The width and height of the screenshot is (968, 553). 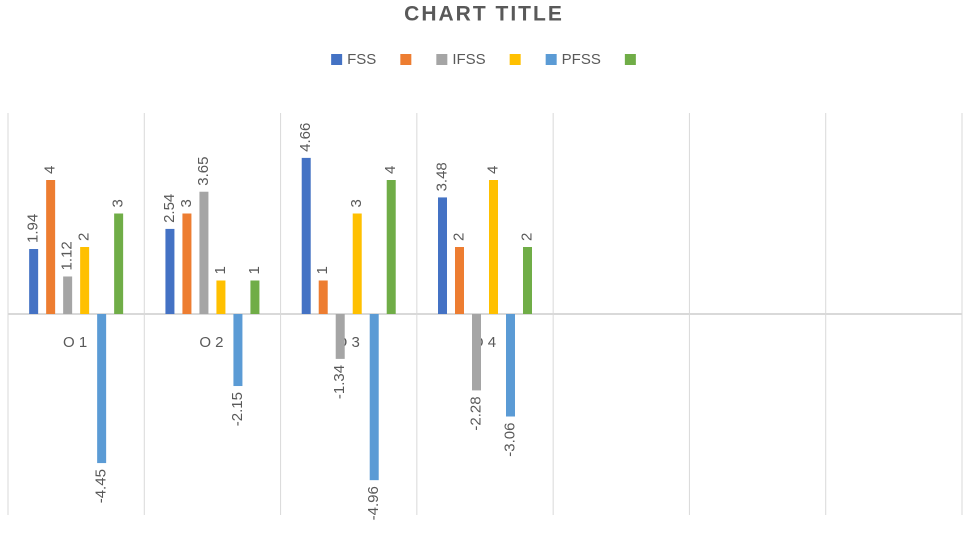 What do you see at coordinates (101, 486) in the screenshot?
I see `data-label: -4.45` at bounding box center [101, 486].